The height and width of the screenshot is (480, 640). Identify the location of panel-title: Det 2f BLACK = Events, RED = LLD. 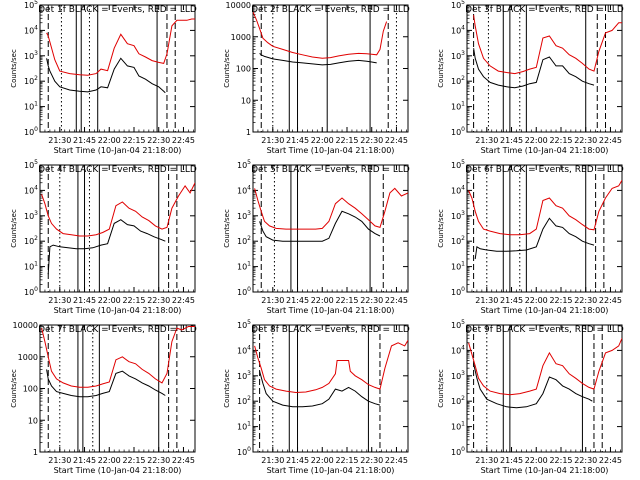
(330, 10).